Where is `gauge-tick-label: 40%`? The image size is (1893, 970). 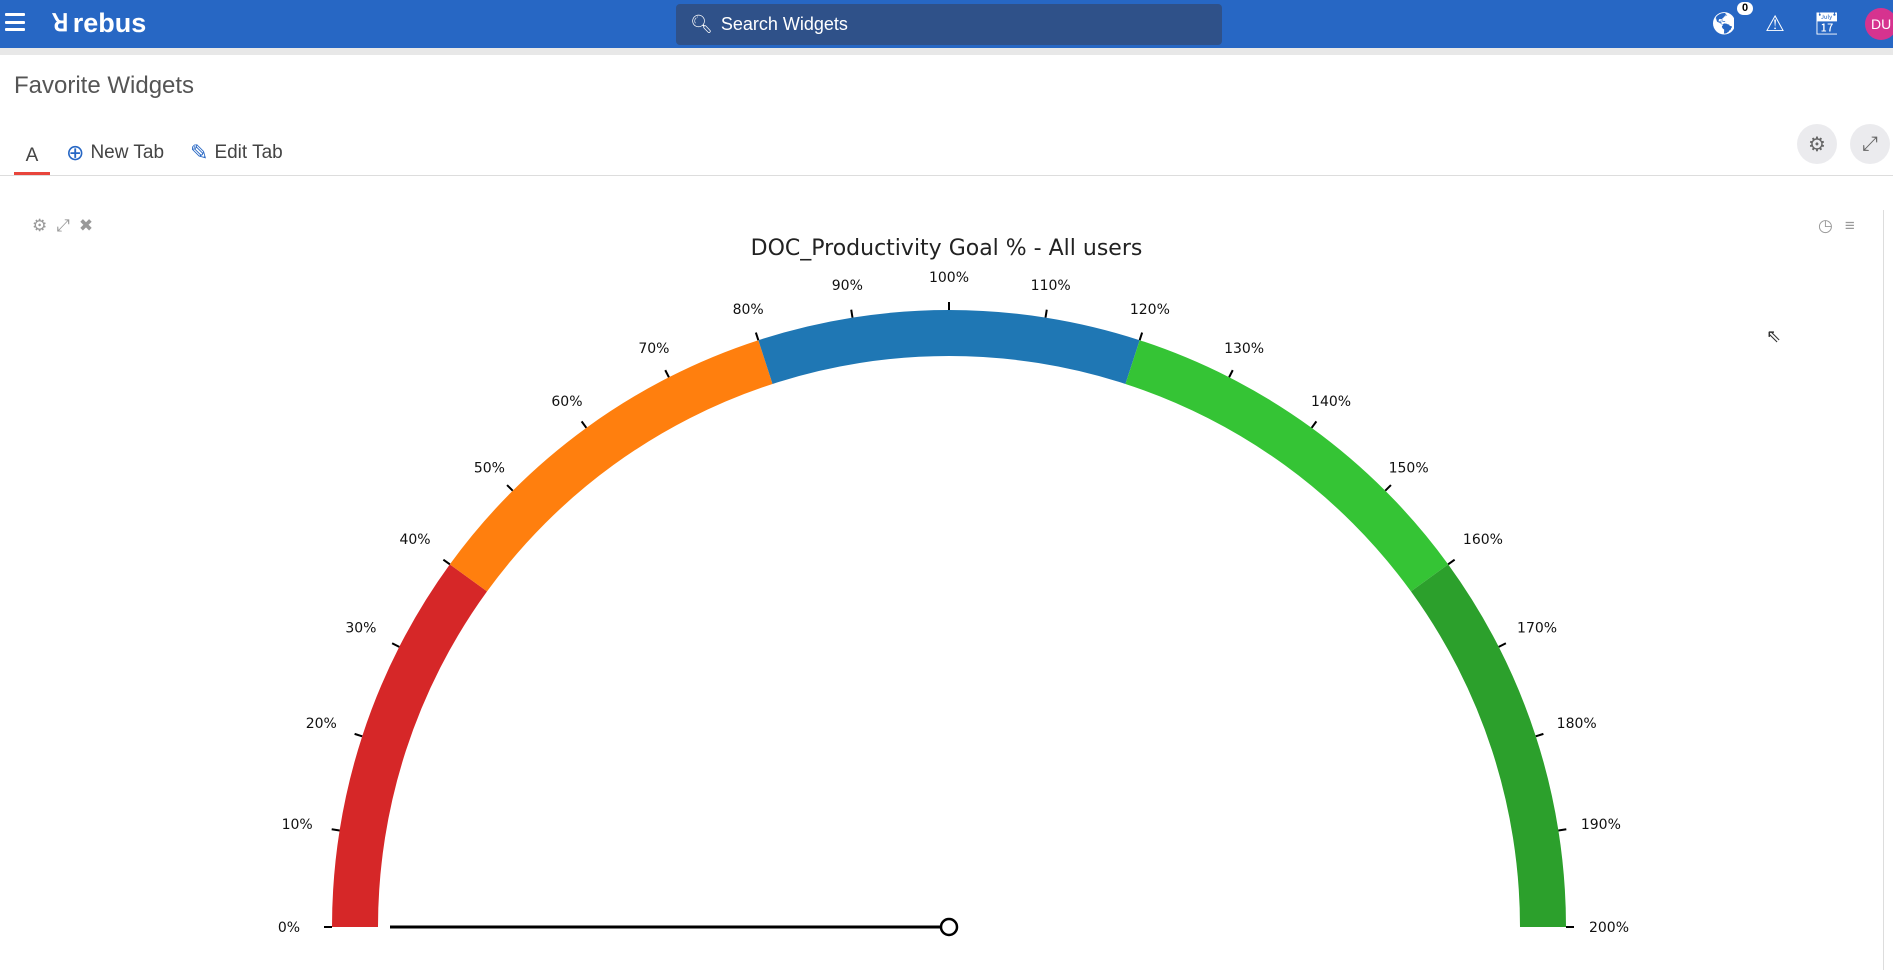
gauge-tick-label: 40% is located at coordinates (414, 540).